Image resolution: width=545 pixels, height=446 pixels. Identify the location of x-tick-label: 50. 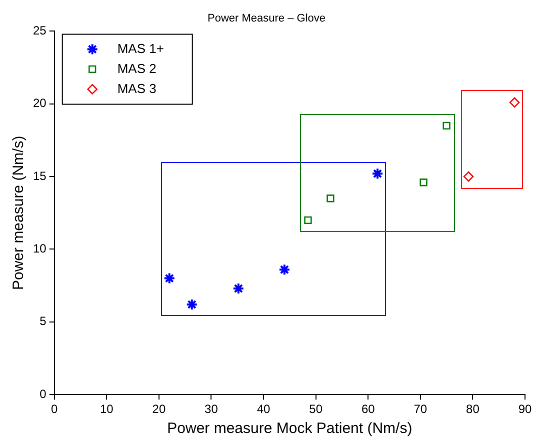
(316, 409).